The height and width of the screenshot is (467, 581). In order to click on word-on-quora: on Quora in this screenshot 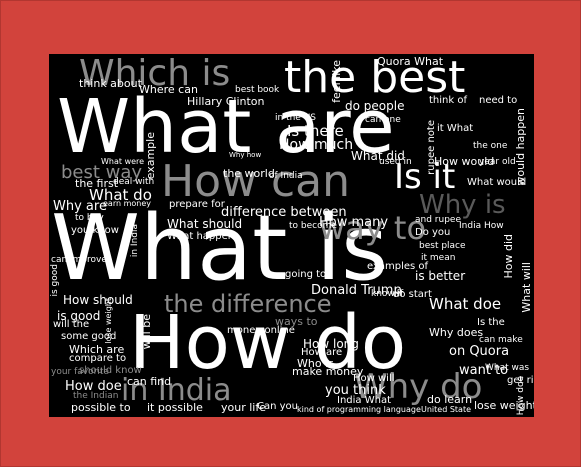, I will do `click(479, 351)`.